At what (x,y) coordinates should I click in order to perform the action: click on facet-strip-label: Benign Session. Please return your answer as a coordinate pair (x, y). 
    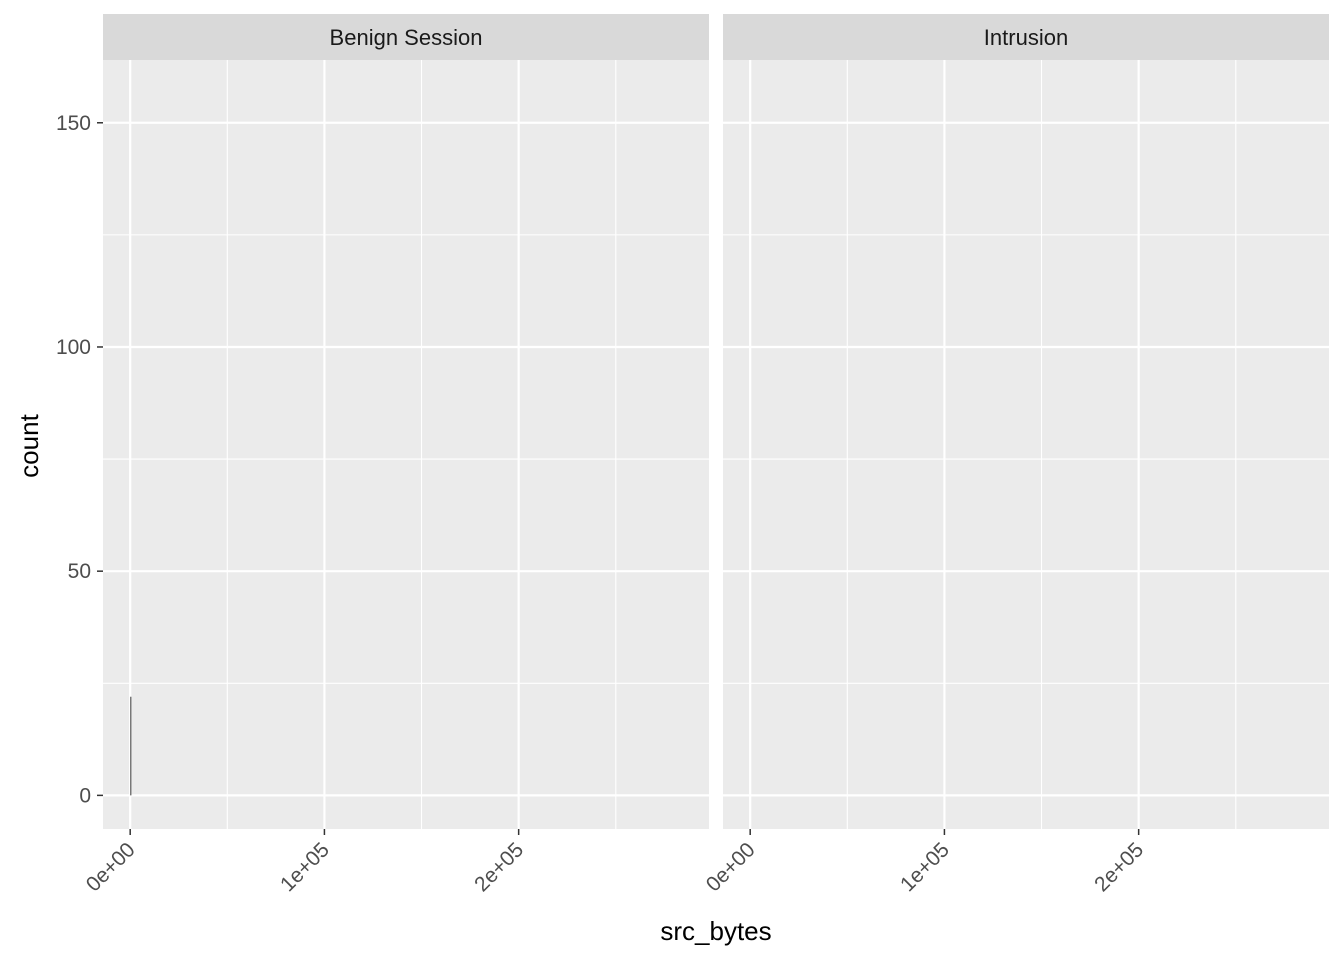
    Looking at the image, I should click on (406, 37).